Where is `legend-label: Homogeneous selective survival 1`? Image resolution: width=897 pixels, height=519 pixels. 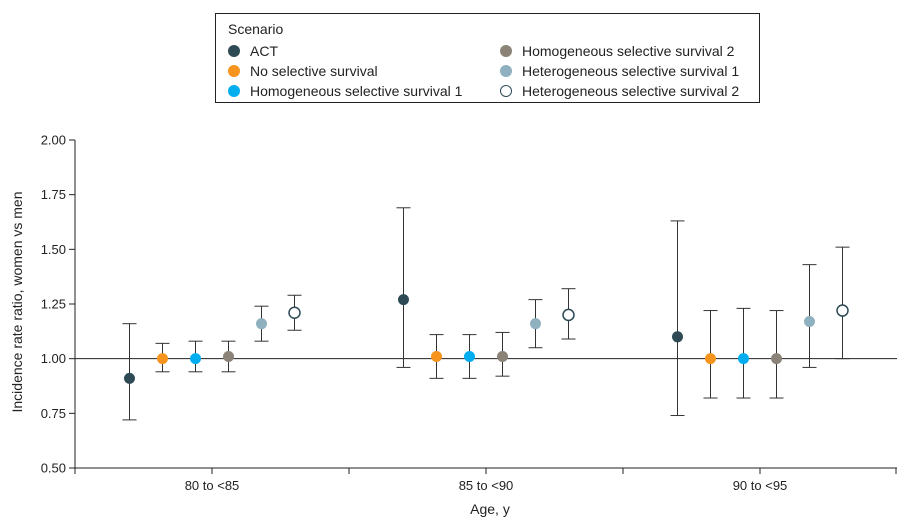
legend-label: Homogeneous selective survival 1 is located at coordinates (356, 91).